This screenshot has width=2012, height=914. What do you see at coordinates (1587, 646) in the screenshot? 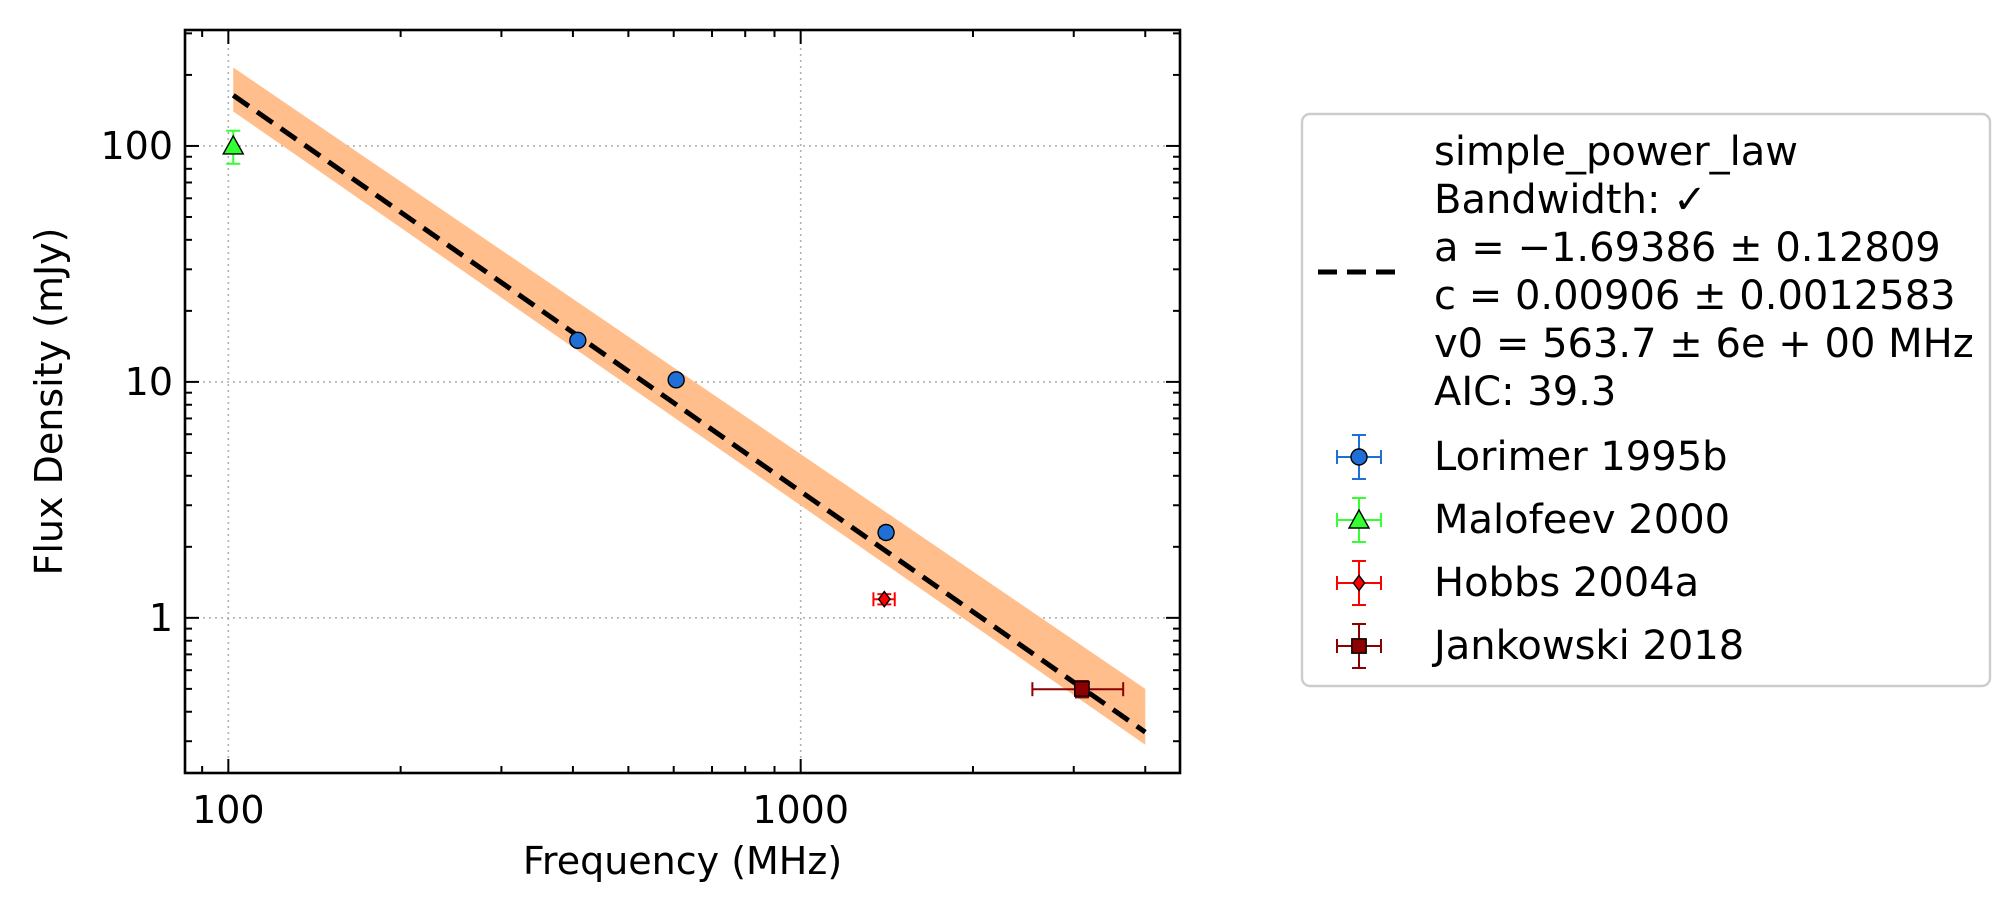
I see `legend-label-3: Jankowski 2018` at bounding box center [1587, 646].